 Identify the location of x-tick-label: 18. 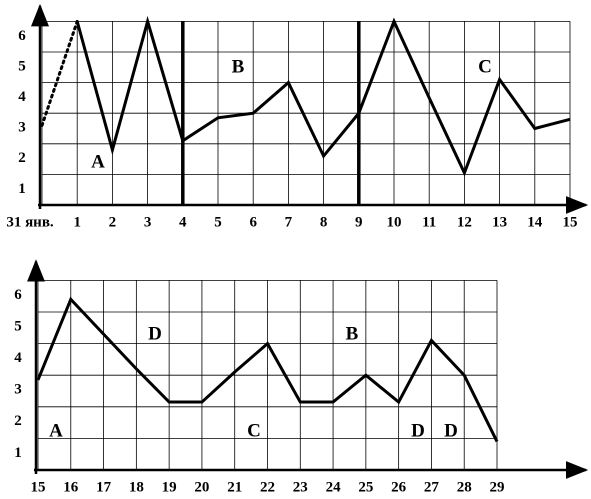
(136, 487).